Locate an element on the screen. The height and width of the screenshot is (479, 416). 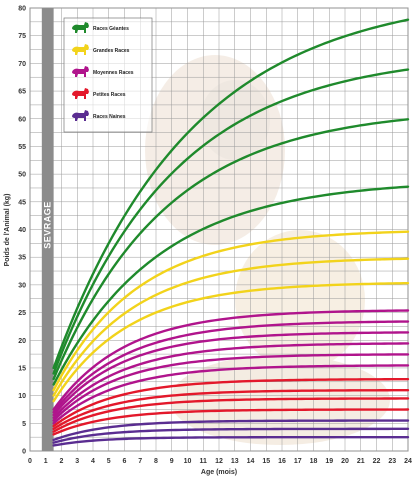
x-tick-label: 0 is located at coordinates (30, 461).